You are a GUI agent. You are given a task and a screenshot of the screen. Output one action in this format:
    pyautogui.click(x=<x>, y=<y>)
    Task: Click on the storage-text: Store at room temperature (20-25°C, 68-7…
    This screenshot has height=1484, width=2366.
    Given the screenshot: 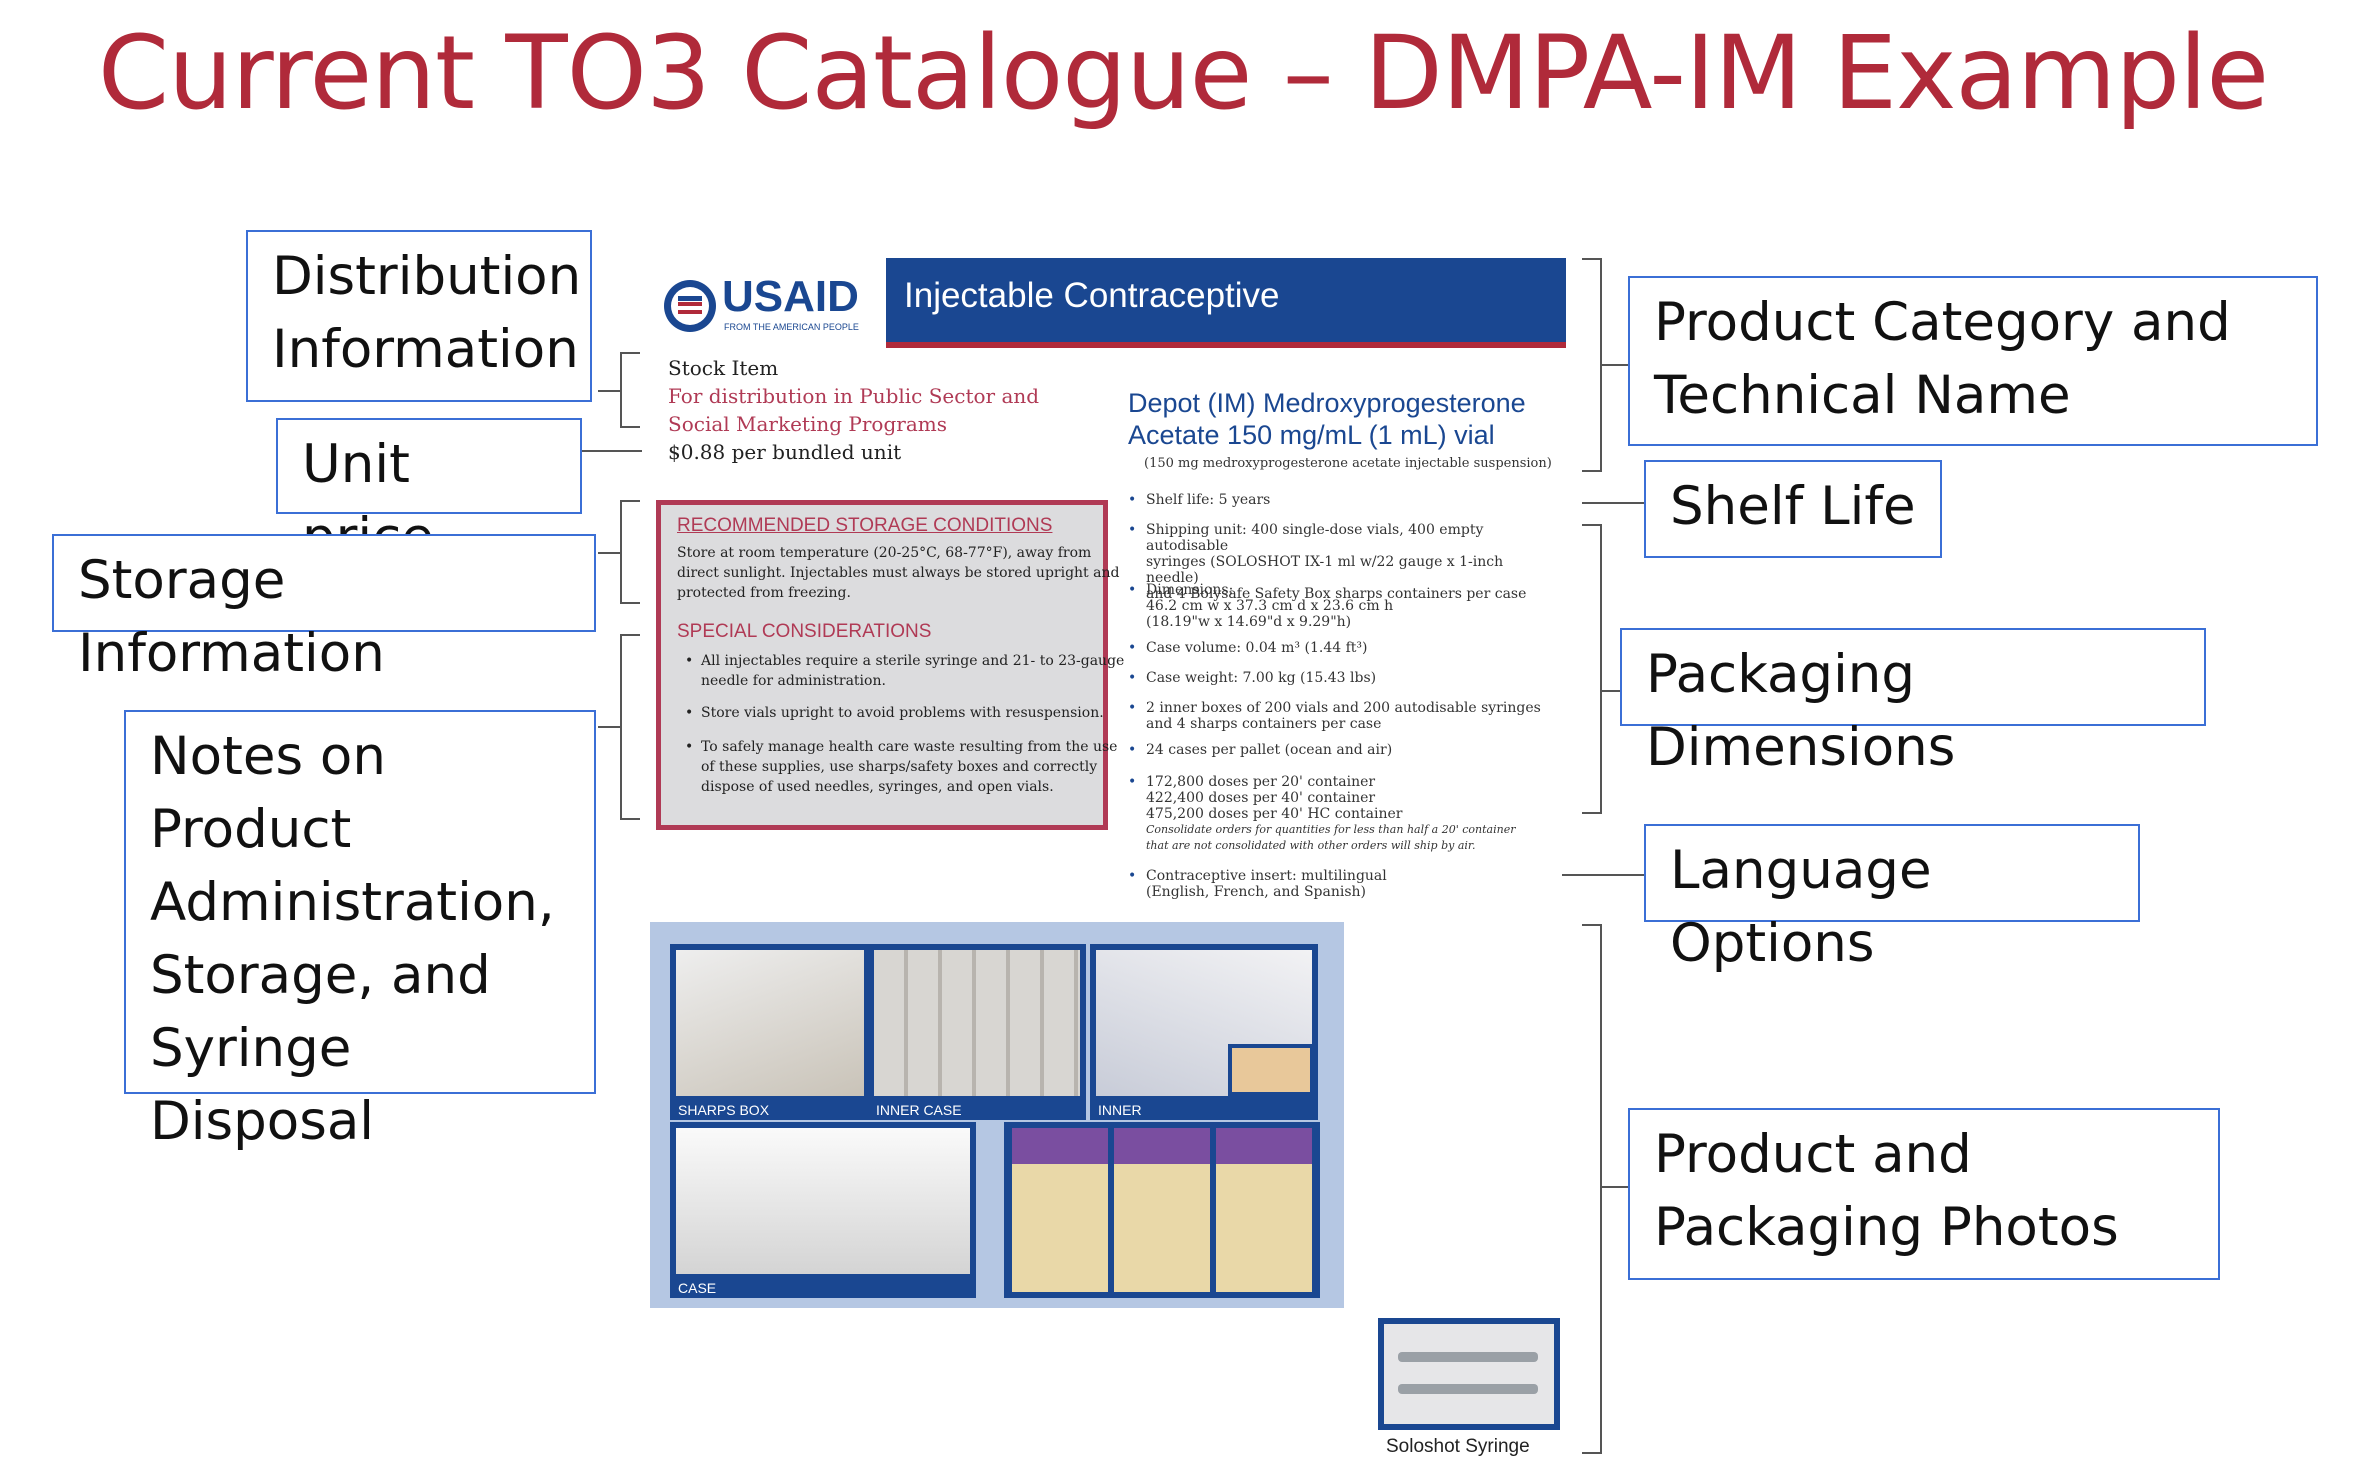 What is the action you would take?
    pyautogui.click(x=884, y=553)
    